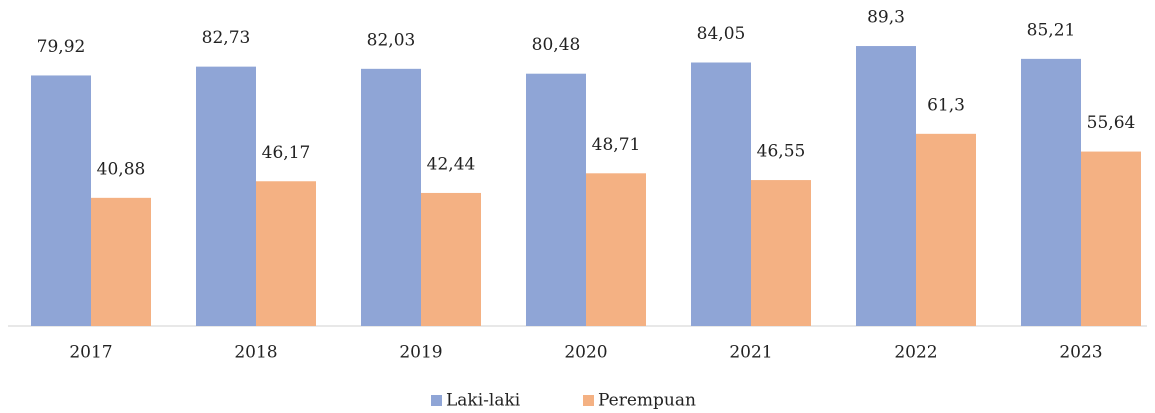 The height and width of the screenshot is (413, 1155). Describe the element at coordinates (1080, 353) in the screenshot. I see `x-tick-label: 2023` at that location.